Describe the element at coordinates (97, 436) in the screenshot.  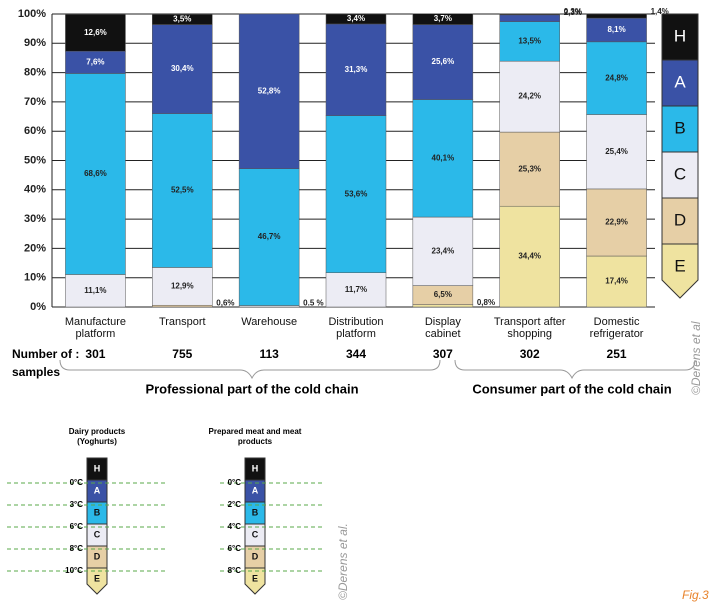
I see `scale-title: Dairy products (Yoghurts)` at that location.